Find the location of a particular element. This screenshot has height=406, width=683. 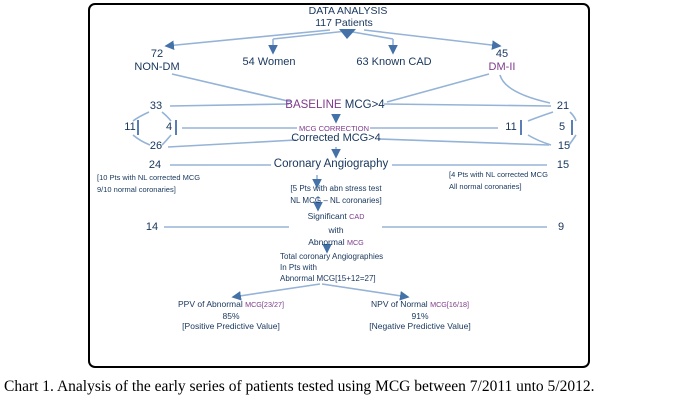

ppv-ratio: MCG[23/27] is located at coordinates (265, 304).